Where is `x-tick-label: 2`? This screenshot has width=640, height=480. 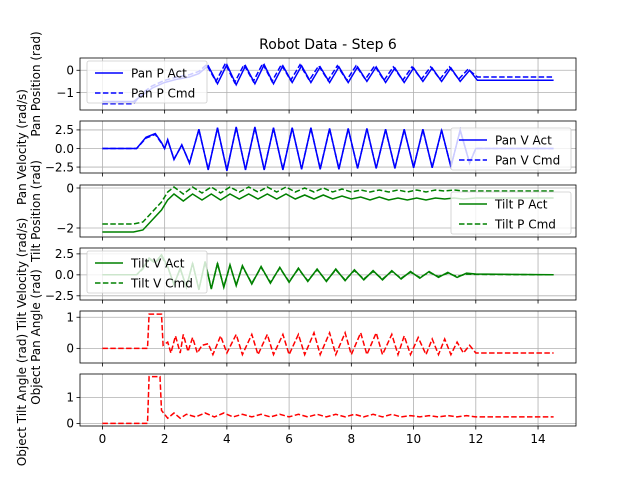
x-tick-label: 2 is located at coordinates (165, 439).